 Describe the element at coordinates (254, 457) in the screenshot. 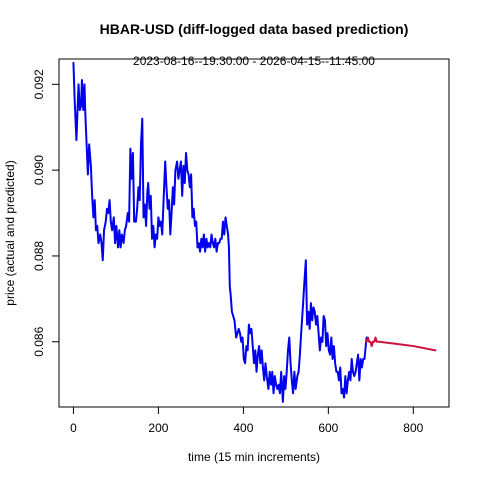

I see `x-axis-label: time (15 min increments)` at that location.